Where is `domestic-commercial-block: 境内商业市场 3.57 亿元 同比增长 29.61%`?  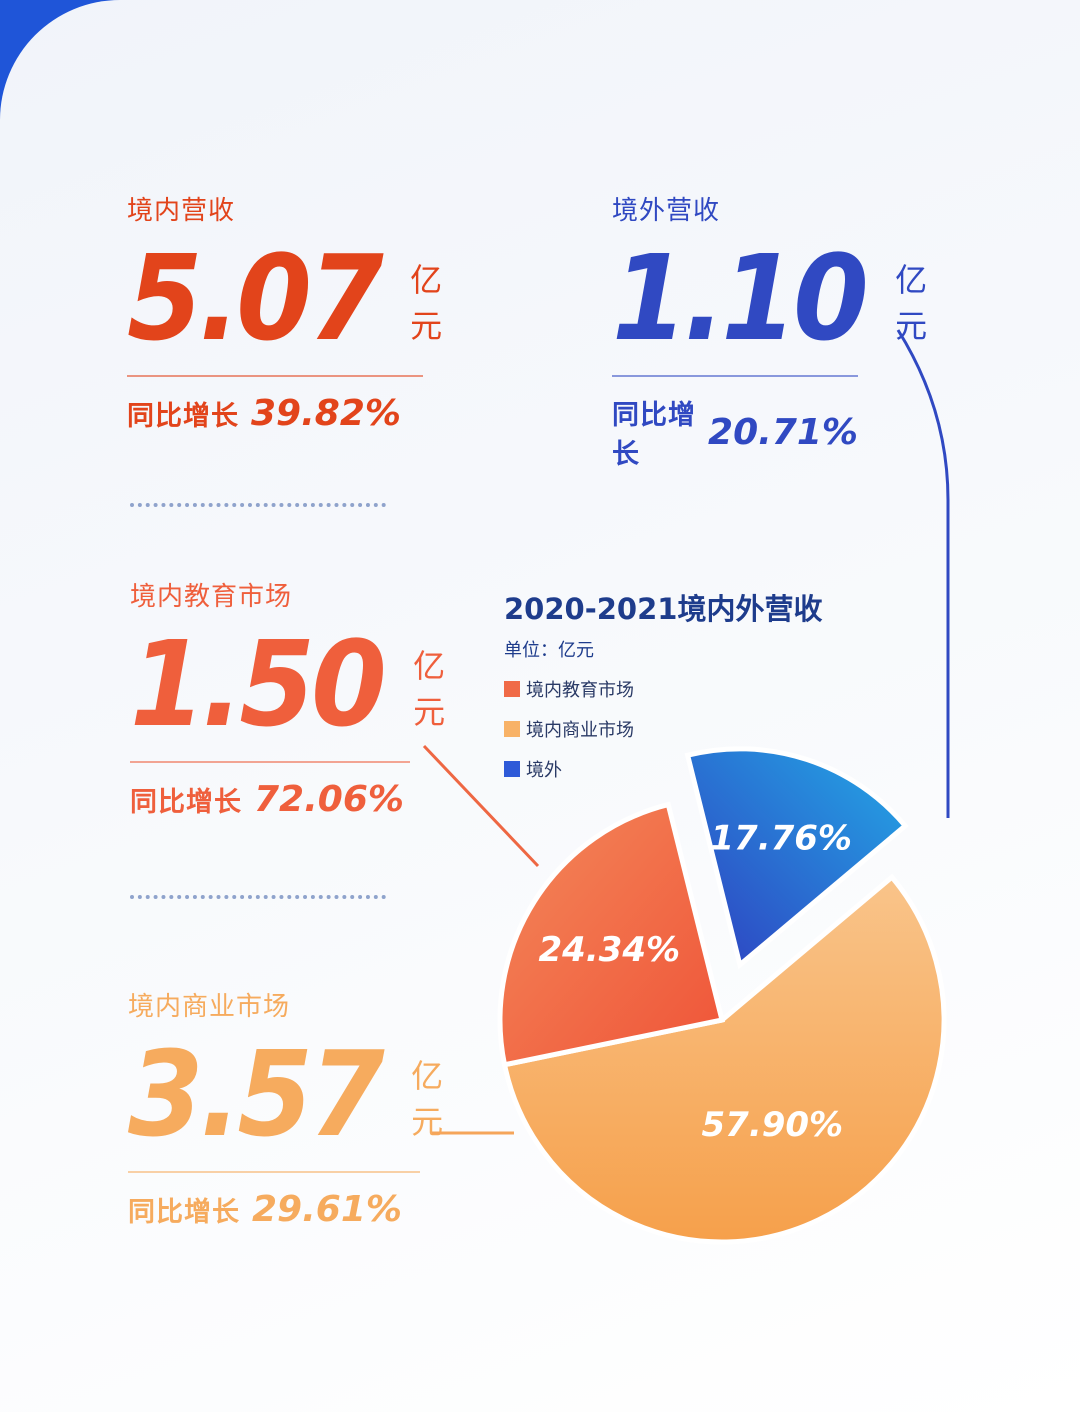 domestic-commercial-block: 境内商业市场 3.57 亿元 同比增长 29.61% is located at coordinates (285, 1108).